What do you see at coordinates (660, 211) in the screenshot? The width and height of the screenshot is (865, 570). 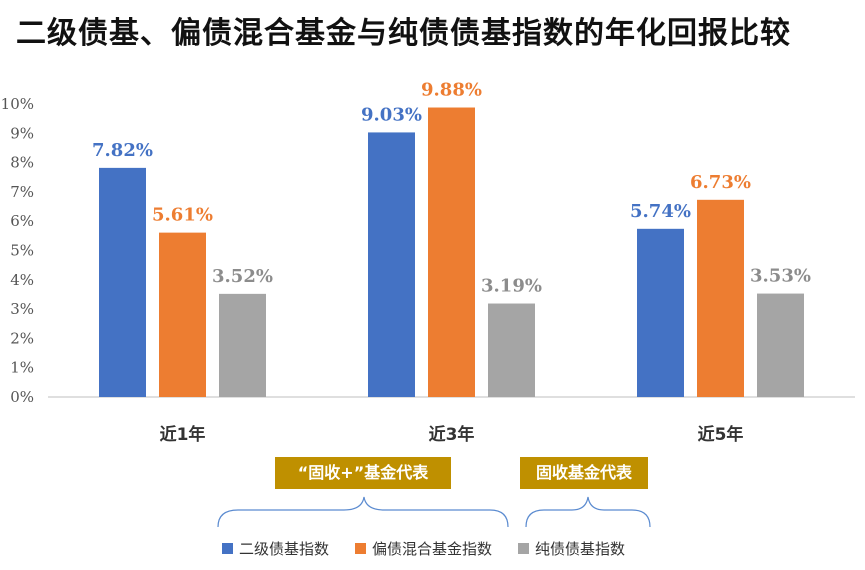 I see `data-label: 5.74%` at bounding box center [660, 211].